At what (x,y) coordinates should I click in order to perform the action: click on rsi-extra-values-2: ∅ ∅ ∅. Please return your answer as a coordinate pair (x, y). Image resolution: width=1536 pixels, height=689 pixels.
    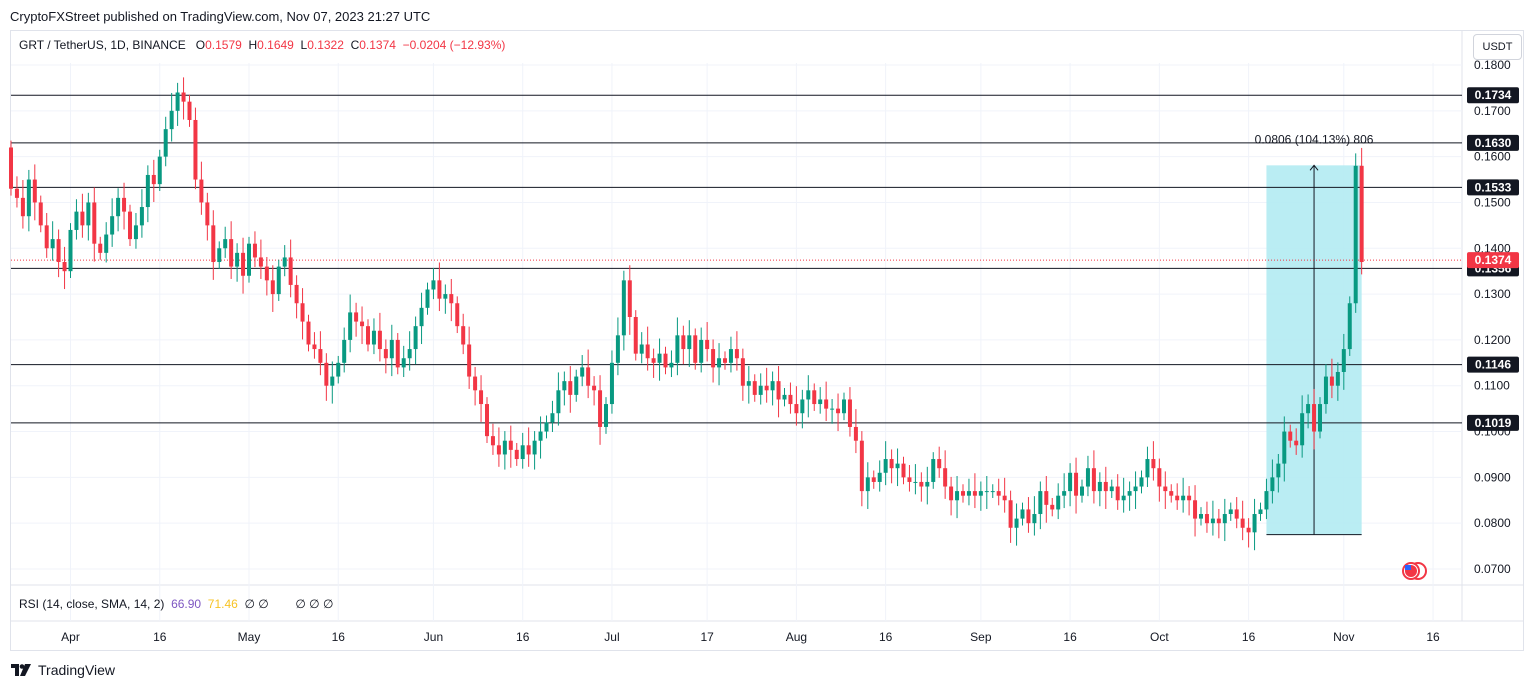
    Looking at the image, I should click on (314, 604).